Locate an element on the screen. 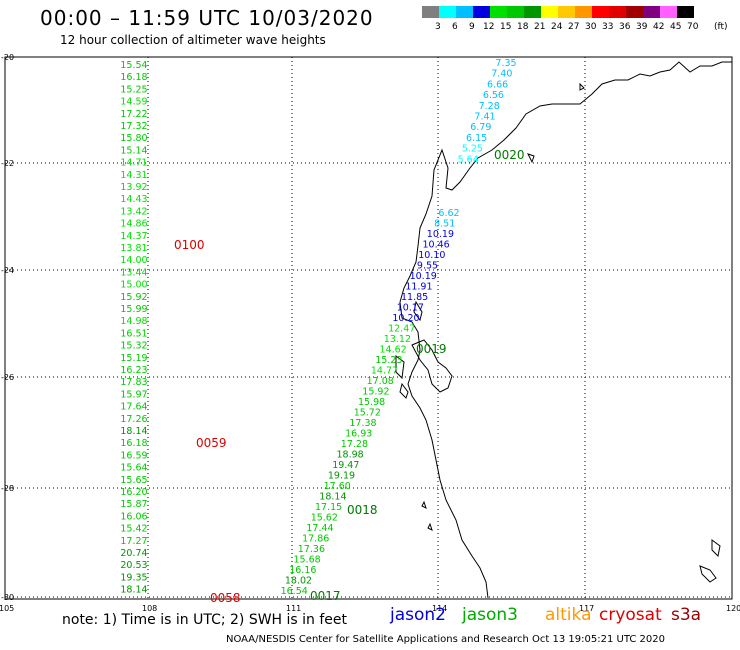 The image size is (740, 650). wave-height-value: 16.93 is located at coordinates (358, 434).